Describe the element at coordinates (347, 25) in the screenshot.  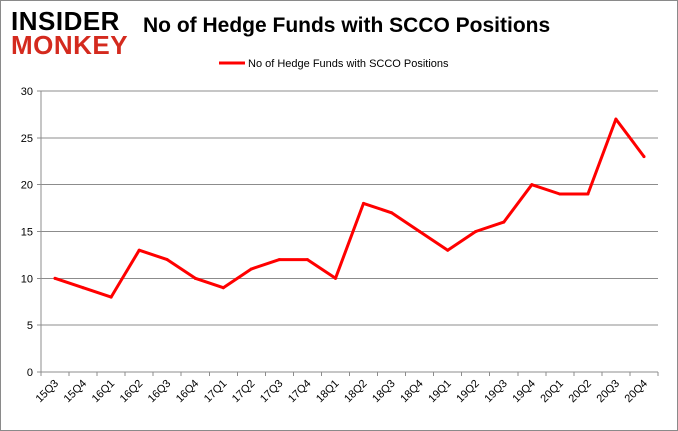
I see `chart-title: No of Hedge Funds with SCCO Positions` at that location.